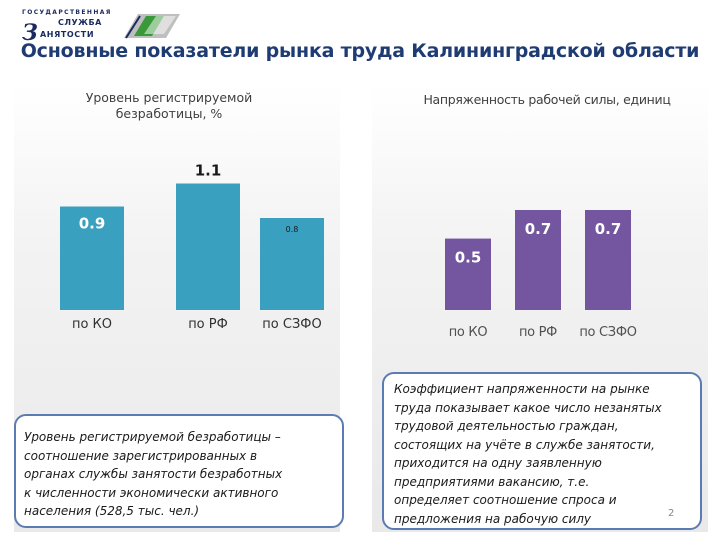 The height and width of the screenshot is (540, 720). Describe the element at coordinates (498, 463) in the screenshot. I see `note-line: приходится на одну заявленную` at that location.